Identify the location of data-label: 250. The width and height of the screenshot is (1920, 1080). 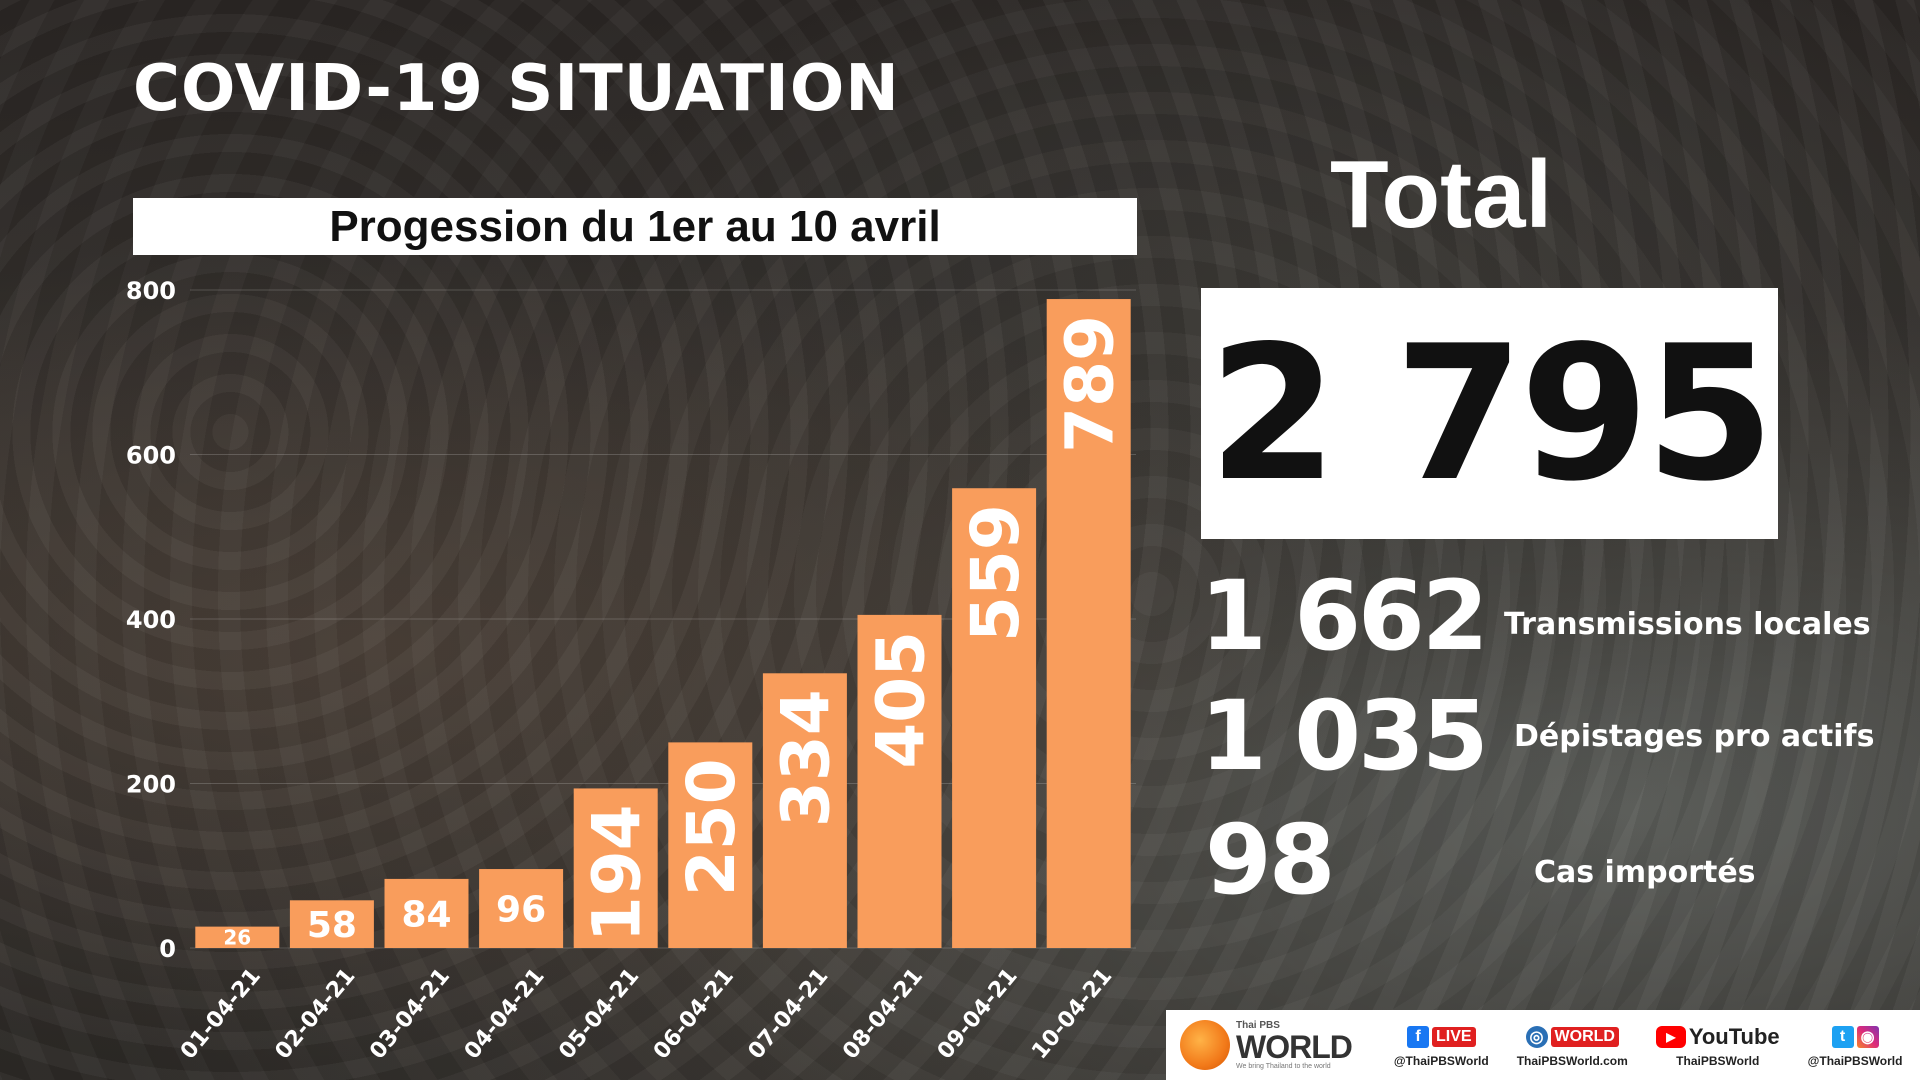
(711, 827).